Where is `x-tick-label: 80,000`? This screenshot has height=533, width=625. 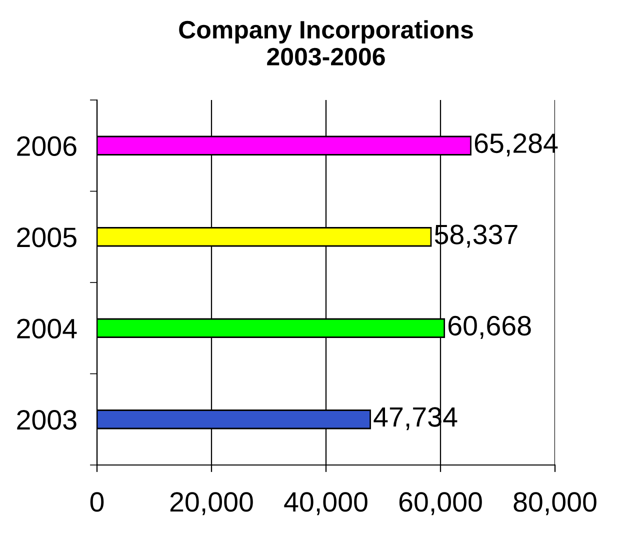
x-tick-label: 80,000 is located at coordinates (555, 504).